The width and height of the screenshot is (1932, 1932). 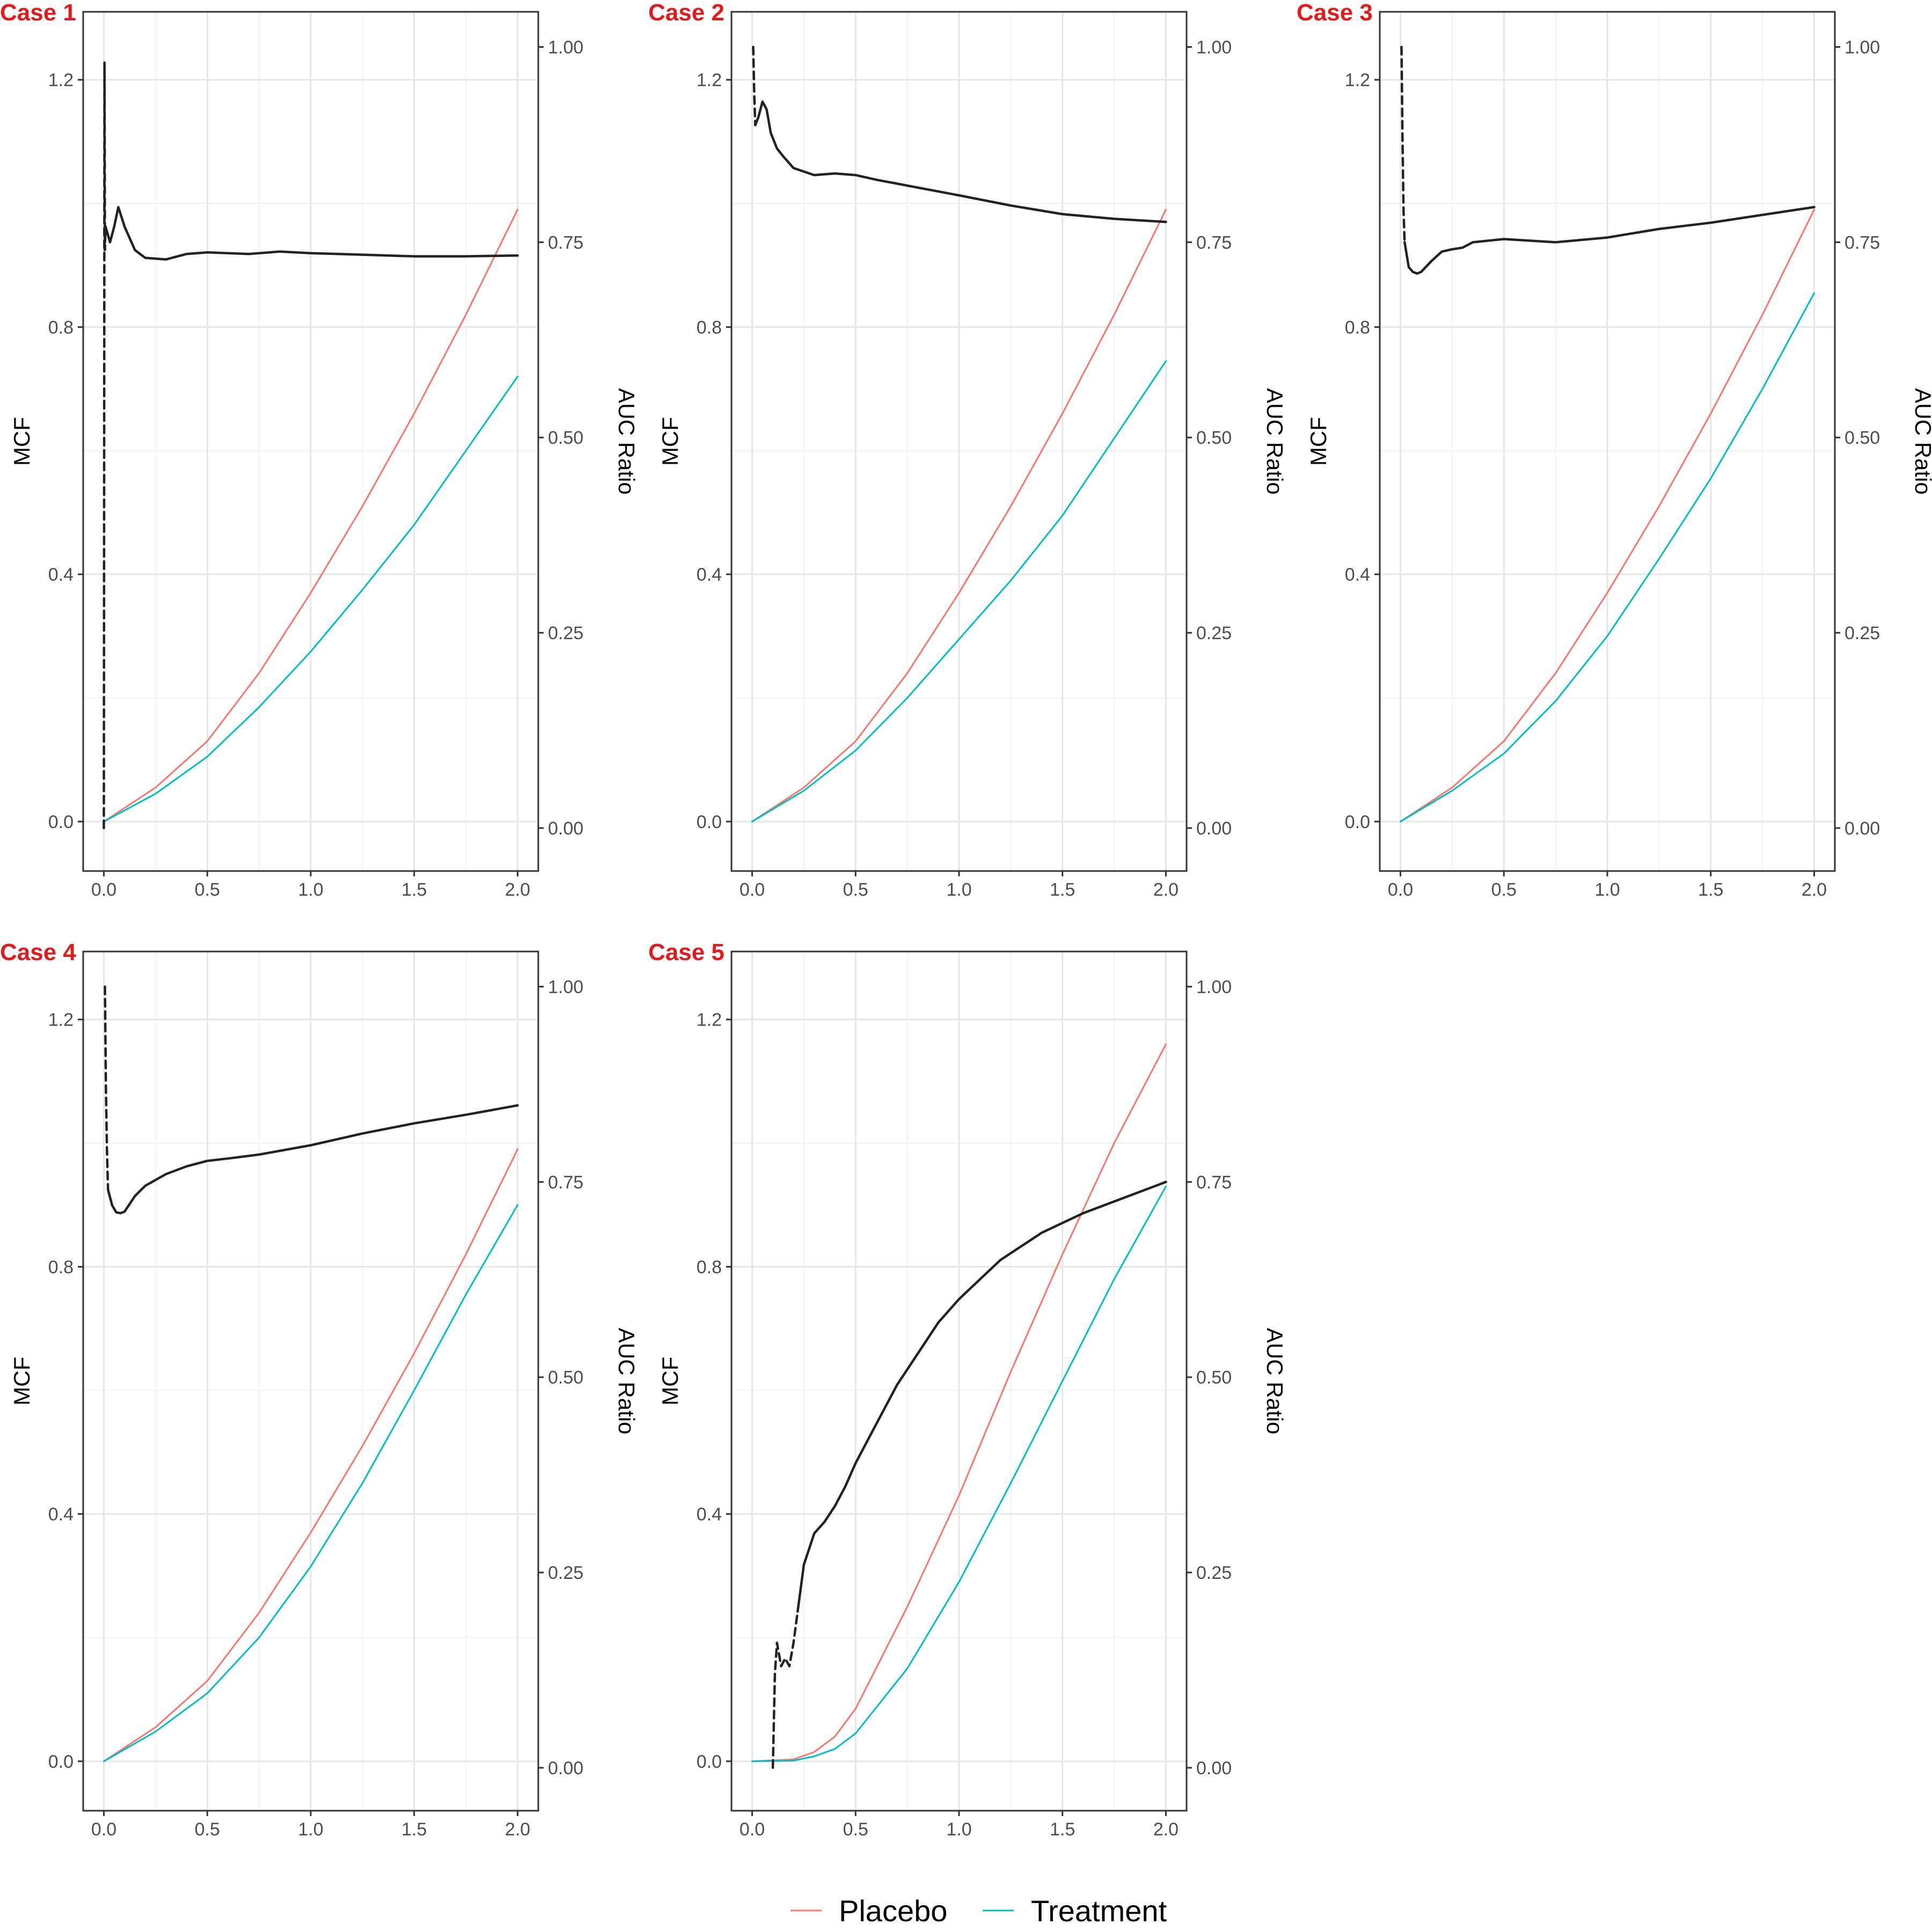 I want to click on legend-label-placebo: Placebo, so click(x=893, y=1911).